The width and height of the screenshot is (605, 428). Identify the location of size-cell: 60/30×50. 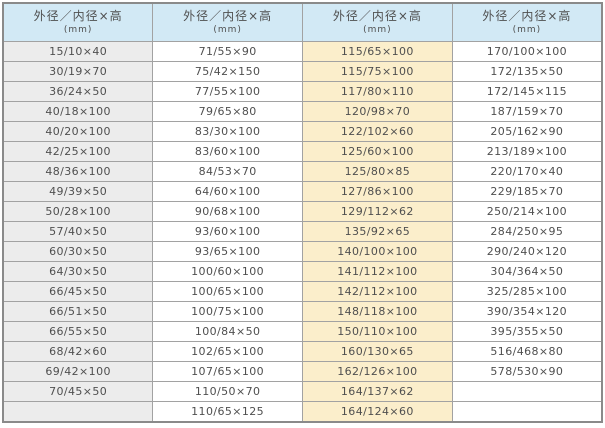
(78, 251).